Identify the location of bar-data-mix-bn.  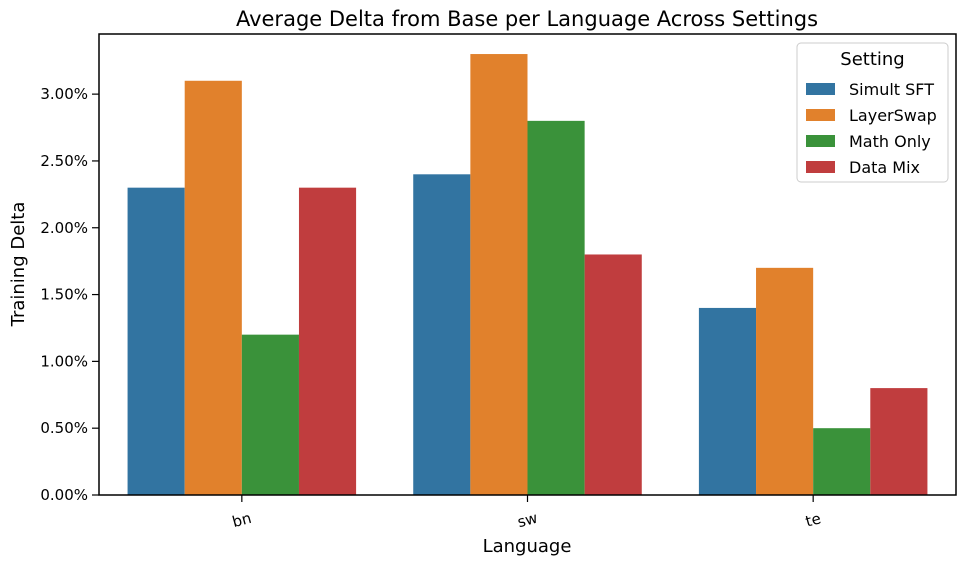
(327, 341).